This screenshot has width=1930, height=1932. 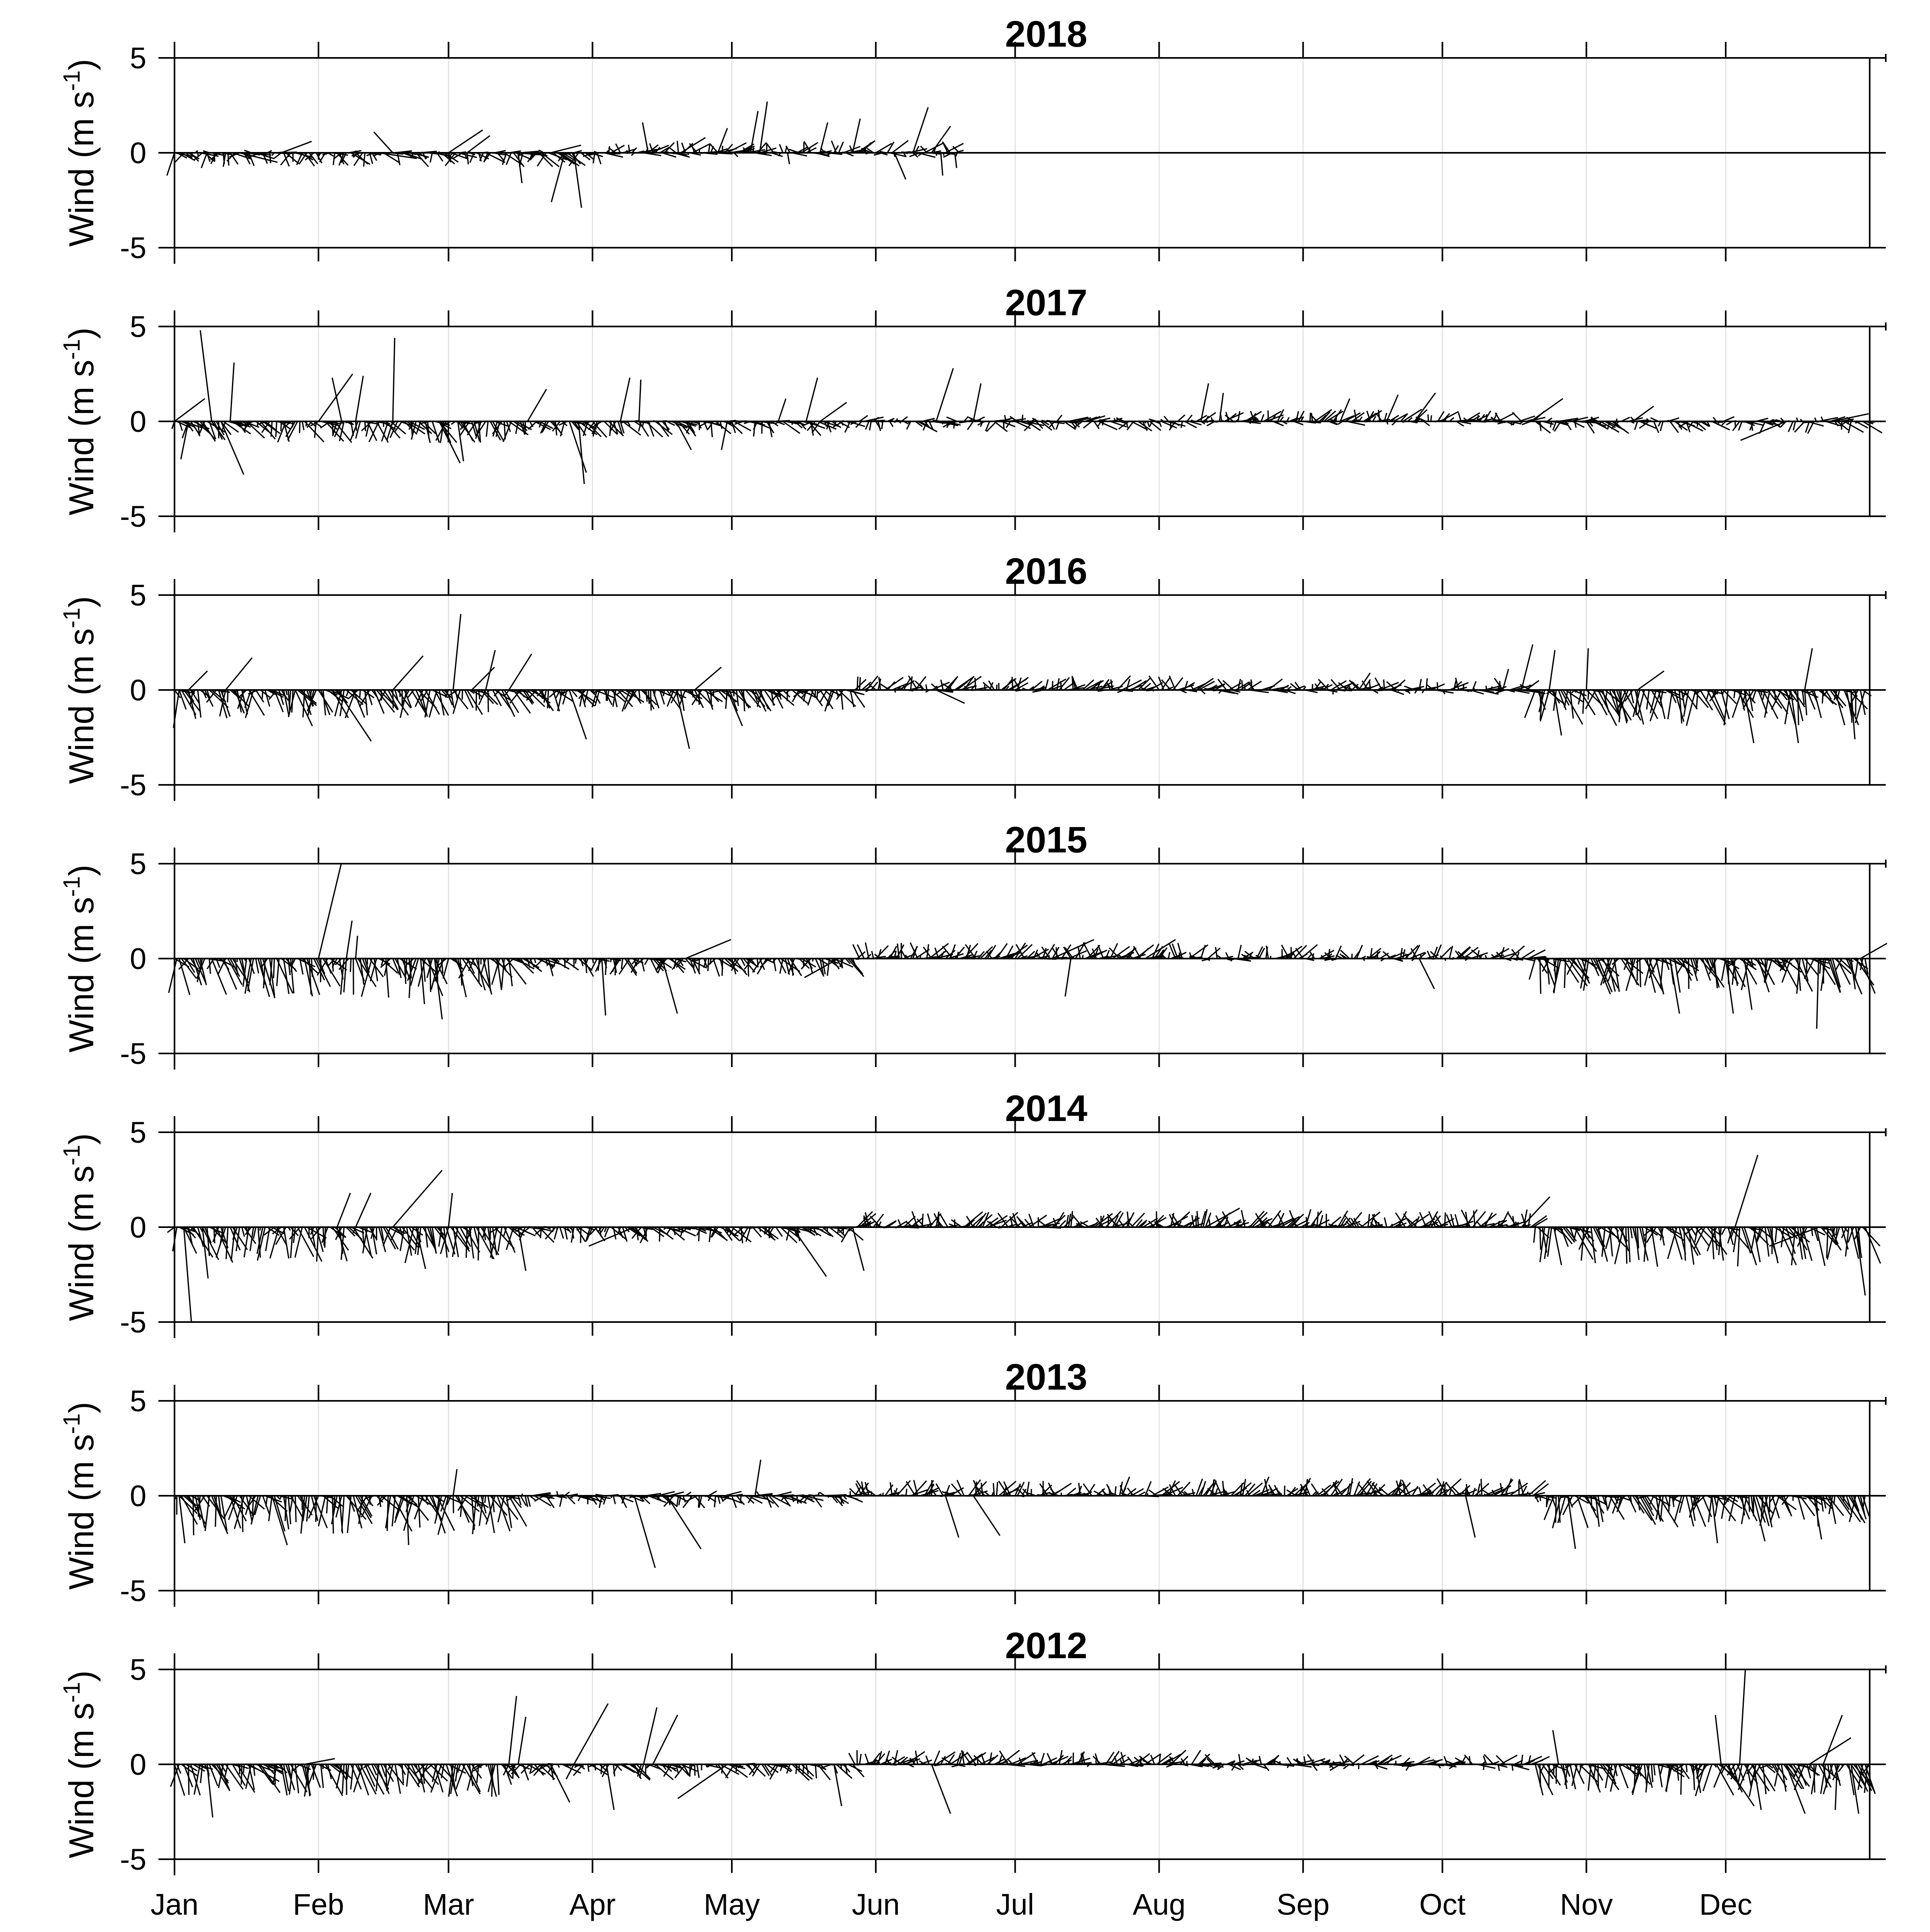 I want to click on y-tick-label: -5, so click(x=133, y=1322).